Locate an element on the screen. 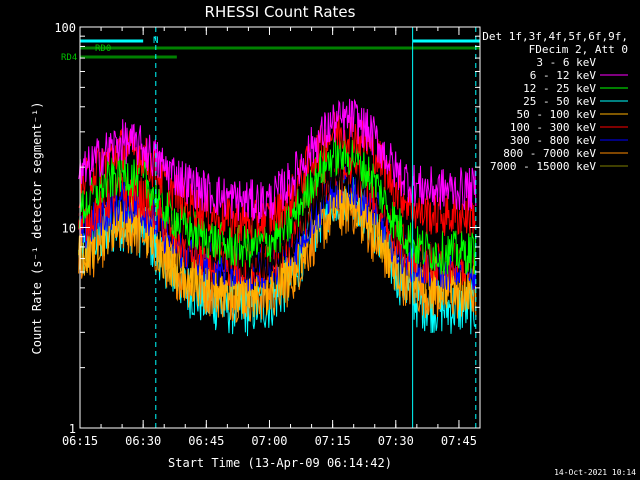  legend-entry-label: 3 - 6 keV is located at coordinates (566, 62).